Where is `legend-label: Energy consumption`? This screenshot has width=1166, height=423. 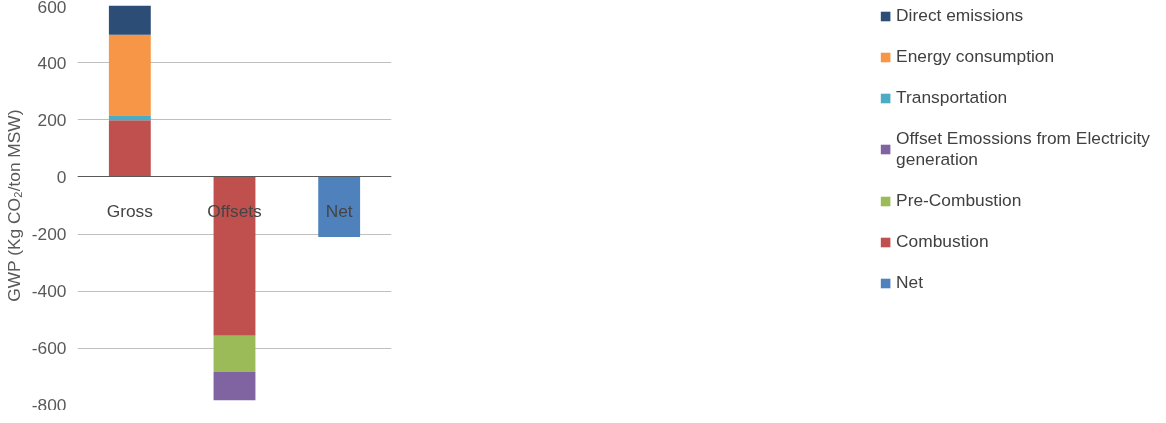 legend-label: Energy consumption is located at coordinates (975, 56).